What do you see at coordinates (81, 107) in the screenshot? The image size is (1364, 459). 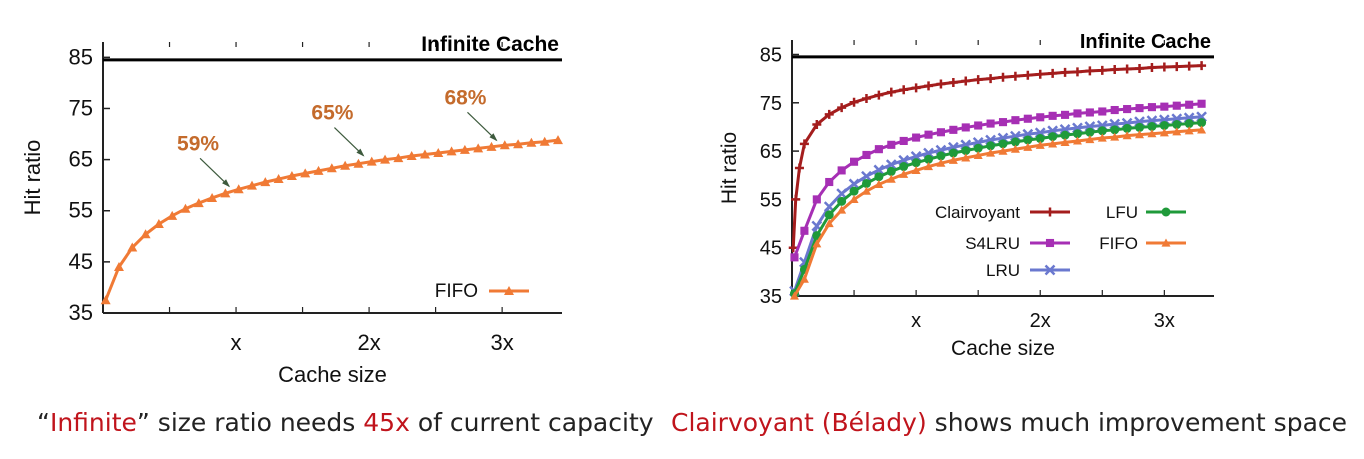 I see `y-tick-label: 75` at bounding box center [81, 107].